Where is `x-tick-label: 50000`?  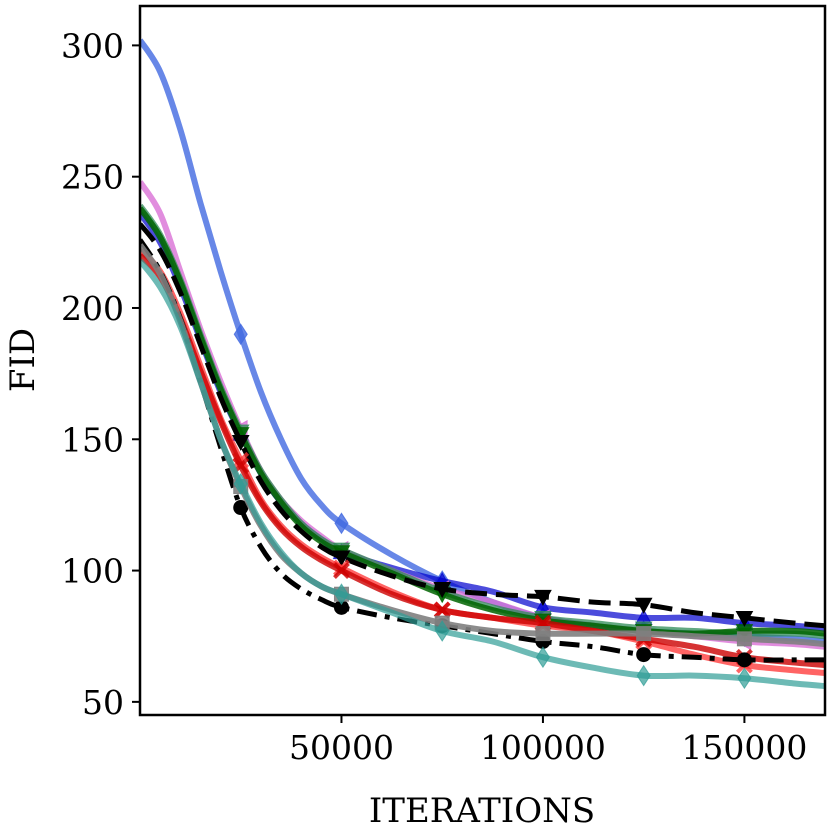
x-tick-label: 50000 is located at coordinates (341, 747).